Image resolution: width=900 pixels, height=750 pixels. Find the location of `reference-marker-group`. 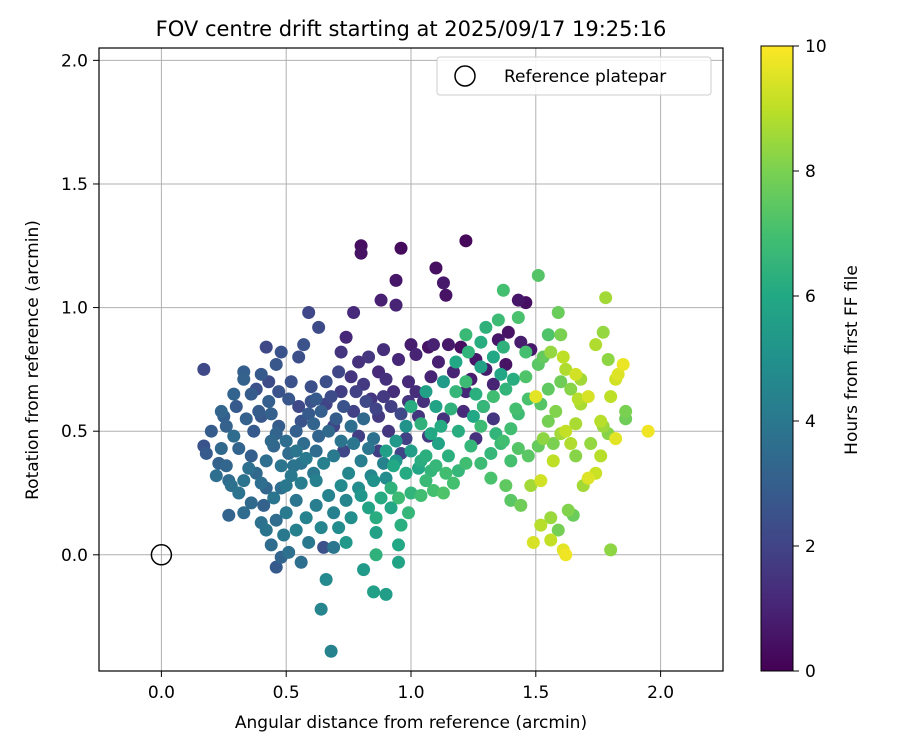

reference-marker-group is located at coordinates (161, 555).